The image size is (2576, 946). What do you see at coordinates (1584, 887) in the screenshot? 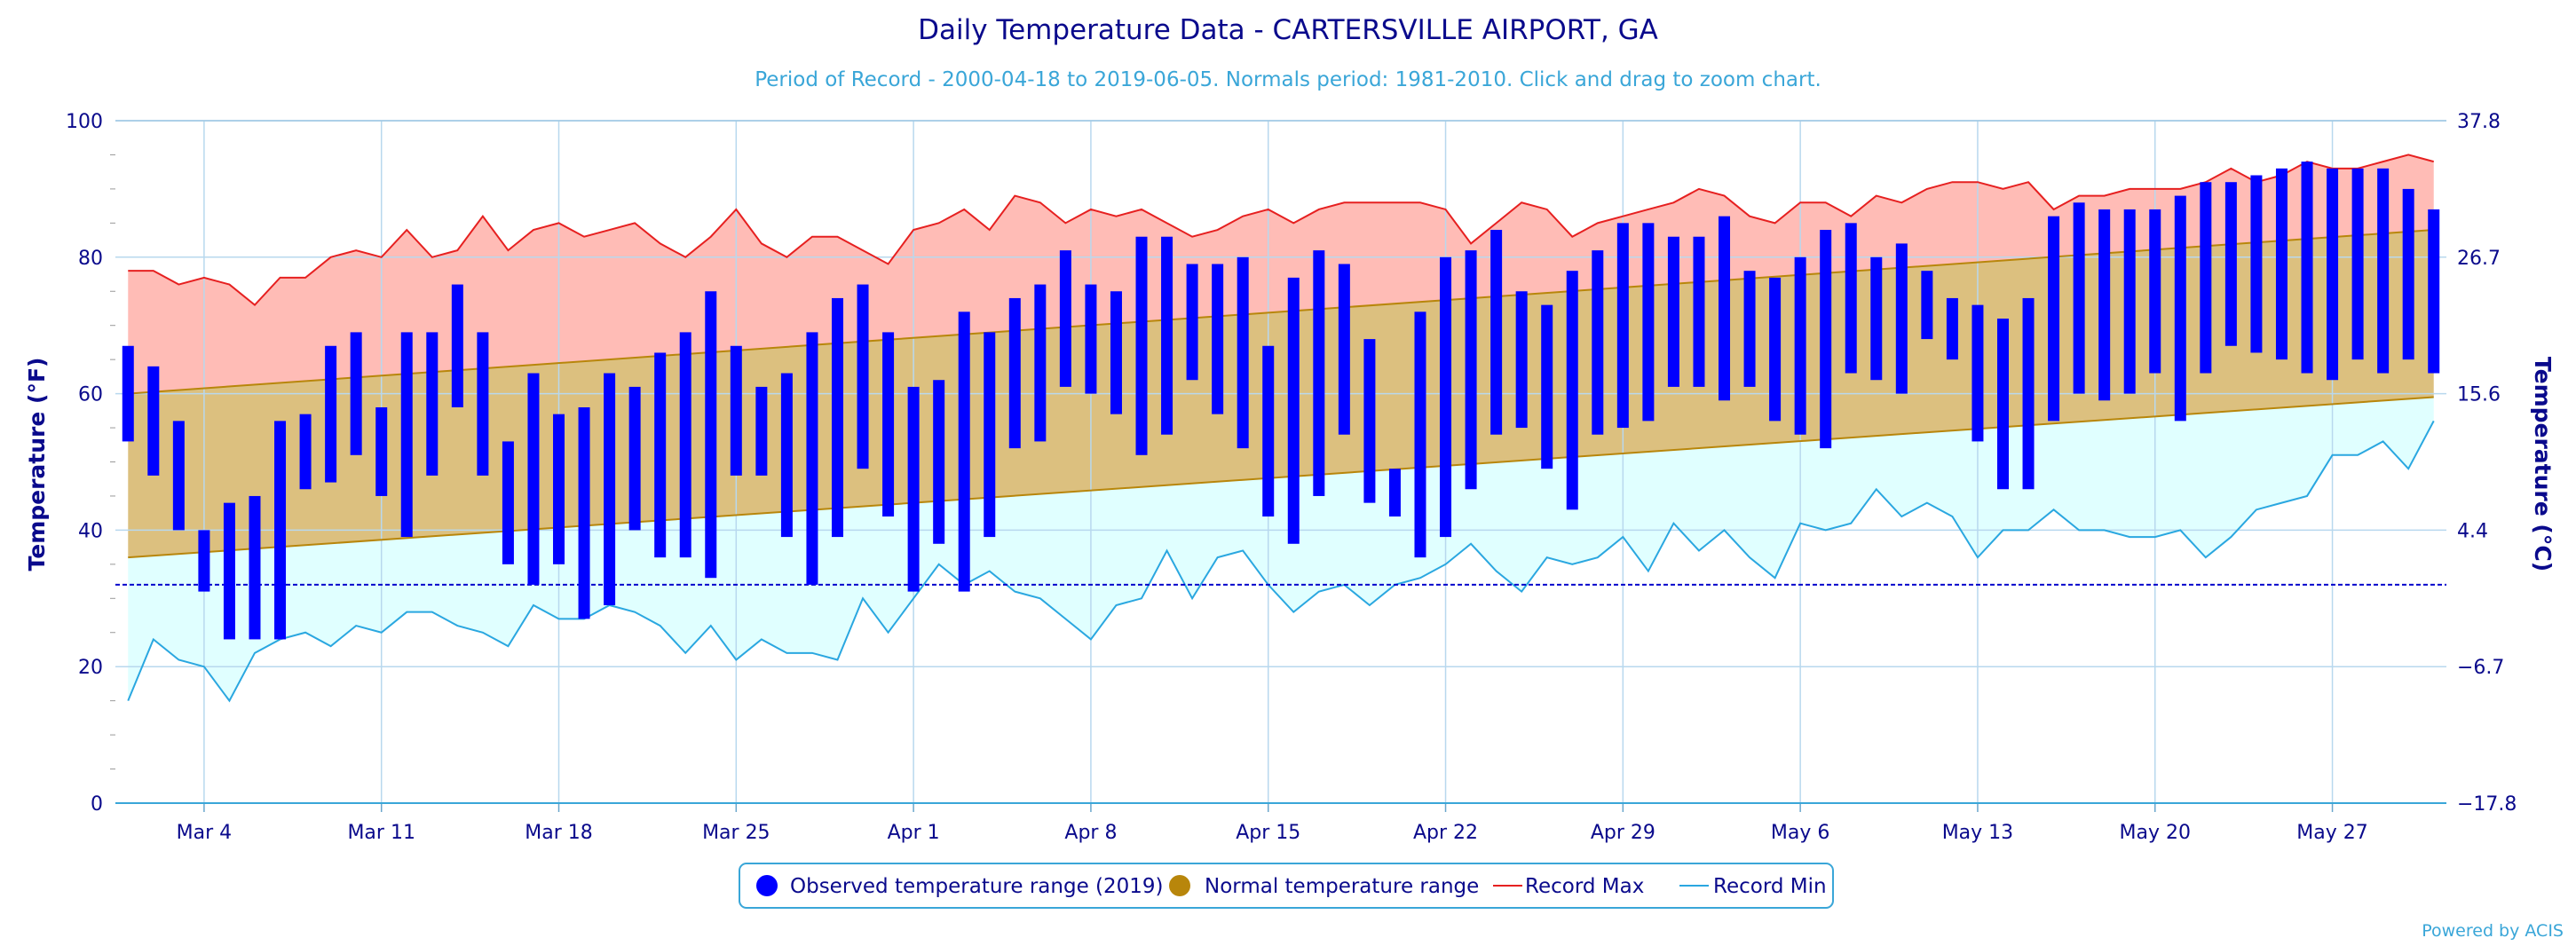
I see `legend-item-label: Record Max` at bounding box center [1584, 887].